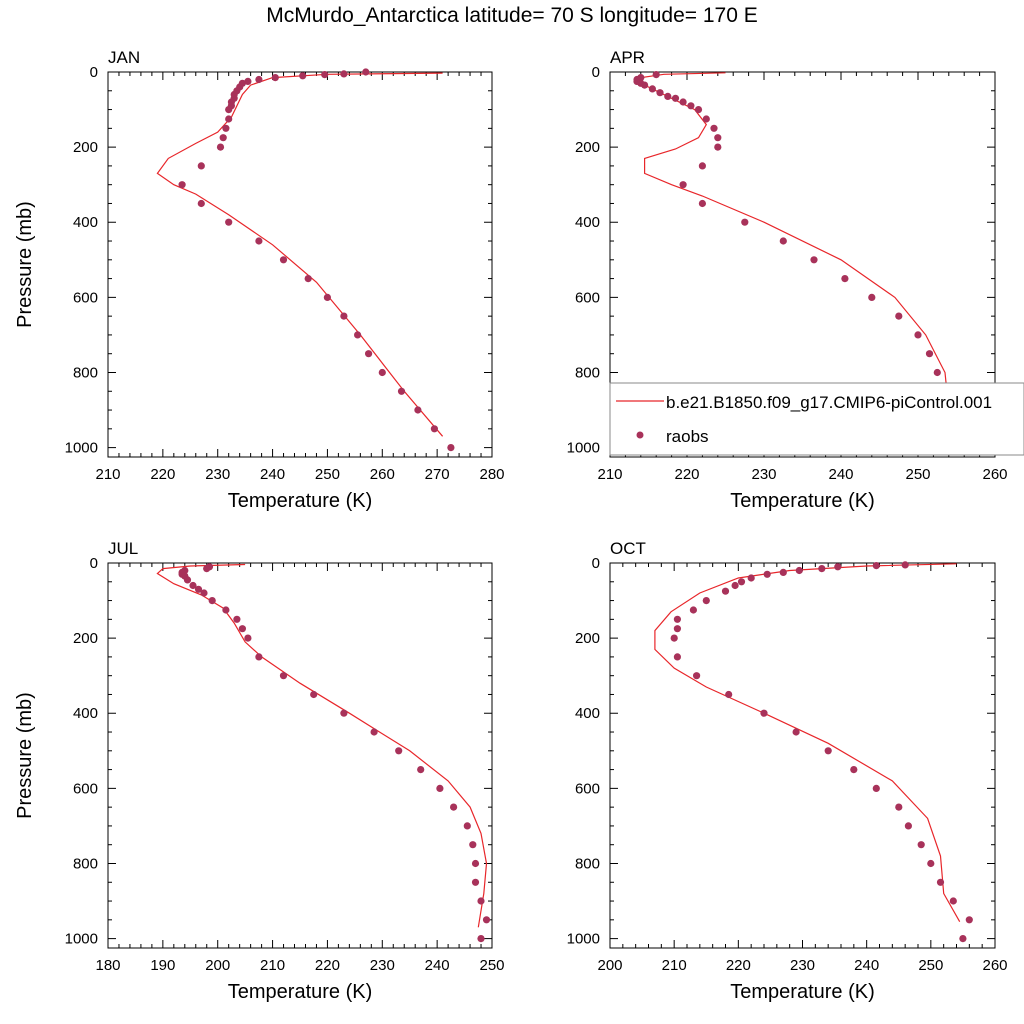 Image resolution: width=1024 pixels, height=1024 pixels. What do you see at coordinates (687, 436) in the screenshot?
I see `legend-obs-label: raobs` at bounding box center [687, 436].